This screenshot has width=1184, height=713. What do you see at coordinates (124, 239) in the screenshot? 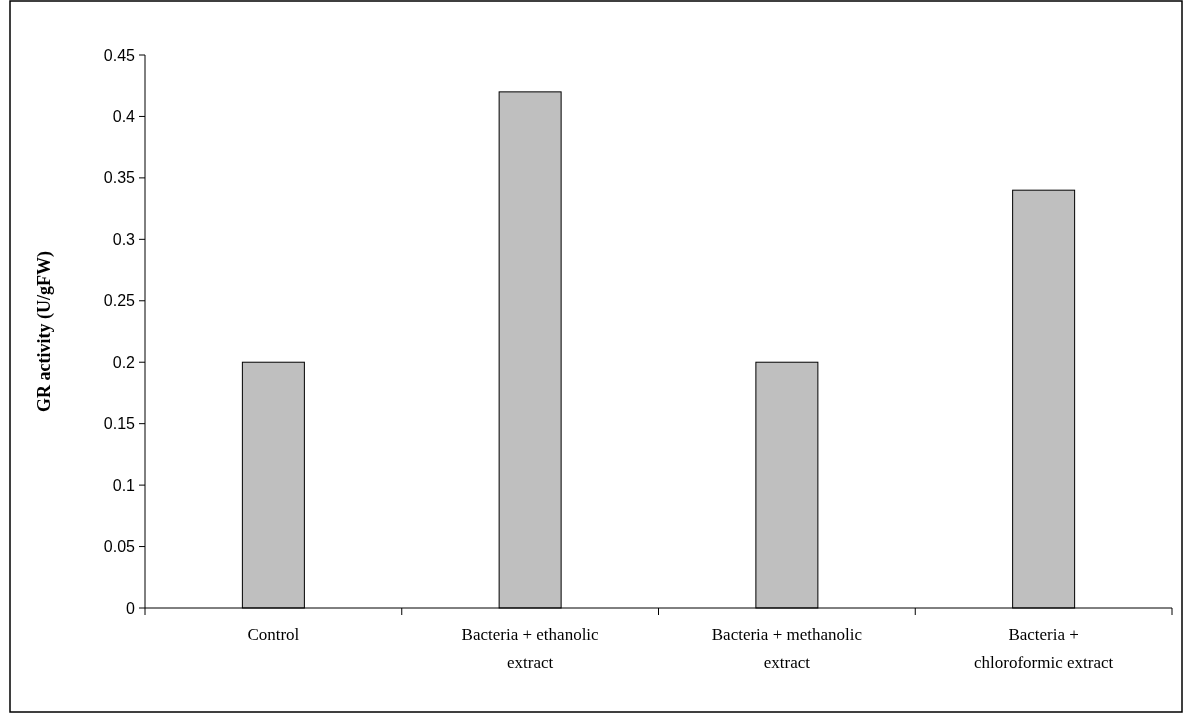
I see `y-tick-label: 0.3` at bounding box center [124, 239].